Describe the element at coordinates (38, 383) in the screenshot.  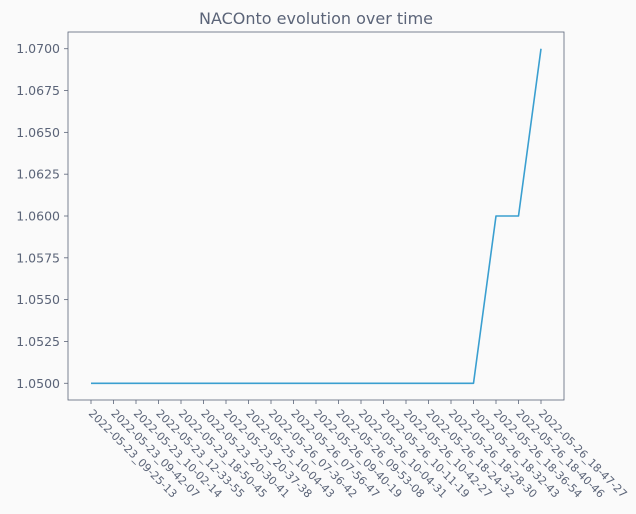
I see `y-tick-label: 1.0500` at that location.